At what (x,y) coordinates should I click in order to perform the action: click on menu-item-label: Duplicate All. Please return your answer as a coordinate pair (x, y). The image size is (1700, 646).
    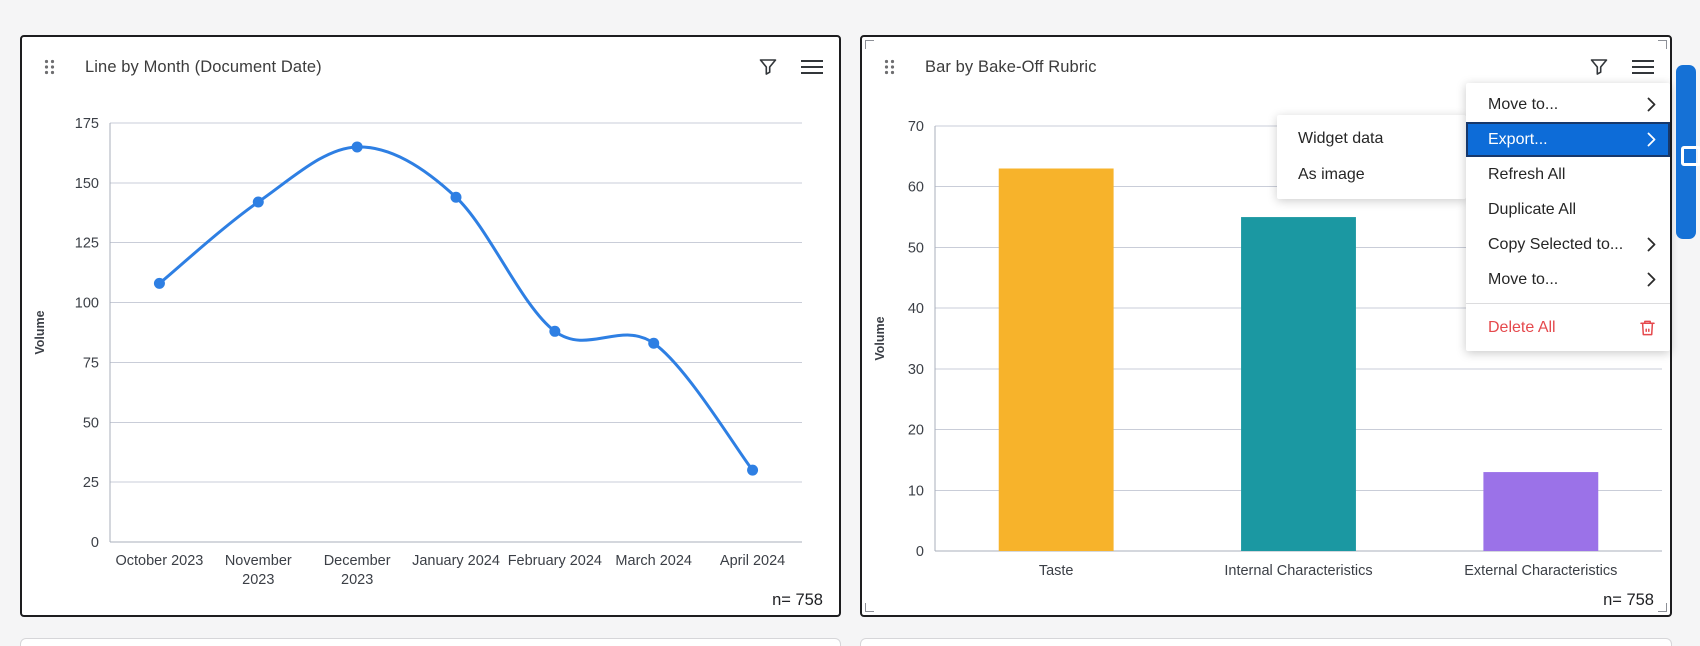
    Looking at the image, I should click on (1532, 209).